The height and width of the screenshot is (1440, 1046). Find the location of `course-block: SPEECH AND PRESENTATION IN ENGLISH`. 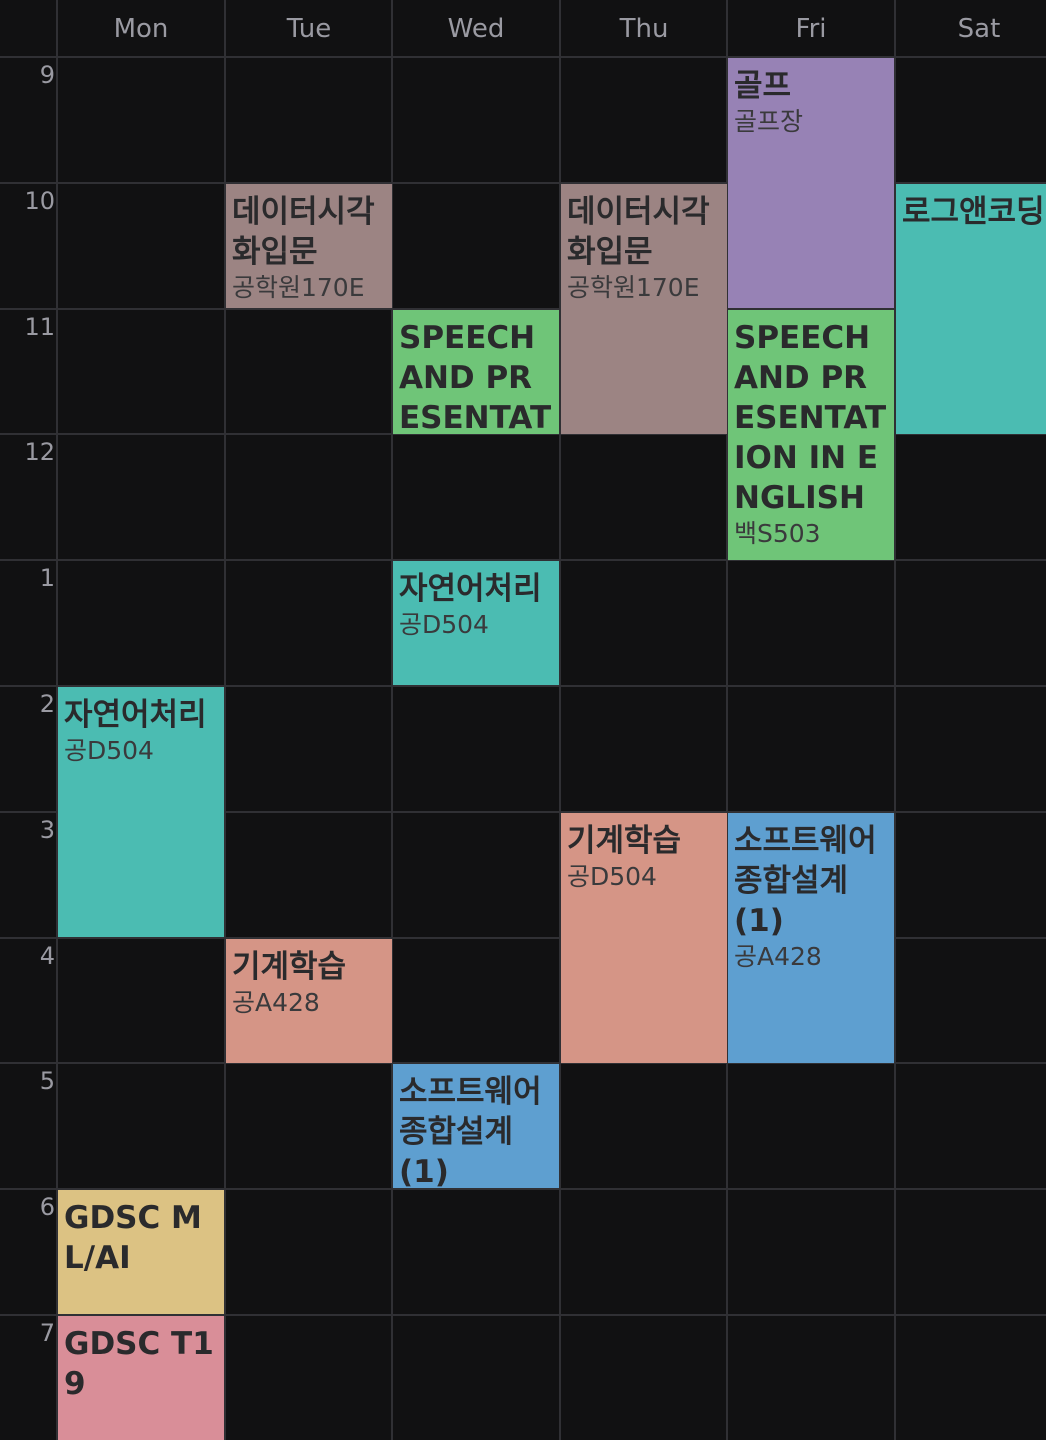

course-block: SPEECH AND PRESENTATION IN ENGLISH is located at coordinates (476, 372).